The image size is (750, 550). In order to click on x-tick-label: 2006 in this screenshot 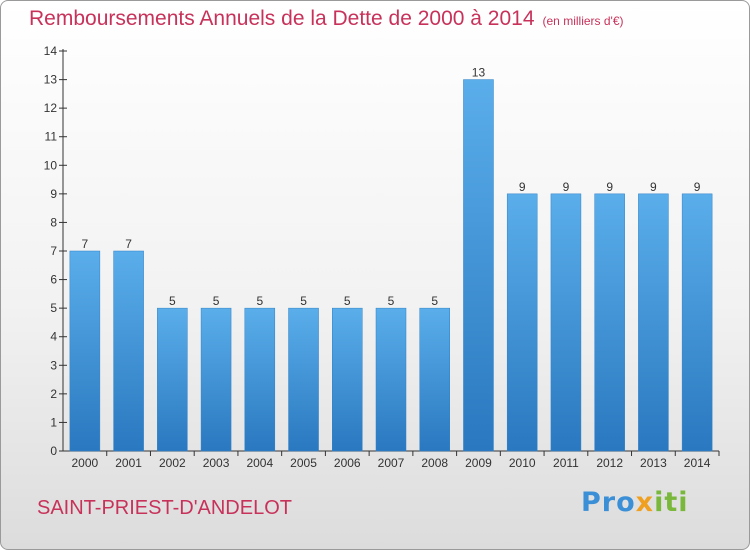, I will do `click(347, 463)`.